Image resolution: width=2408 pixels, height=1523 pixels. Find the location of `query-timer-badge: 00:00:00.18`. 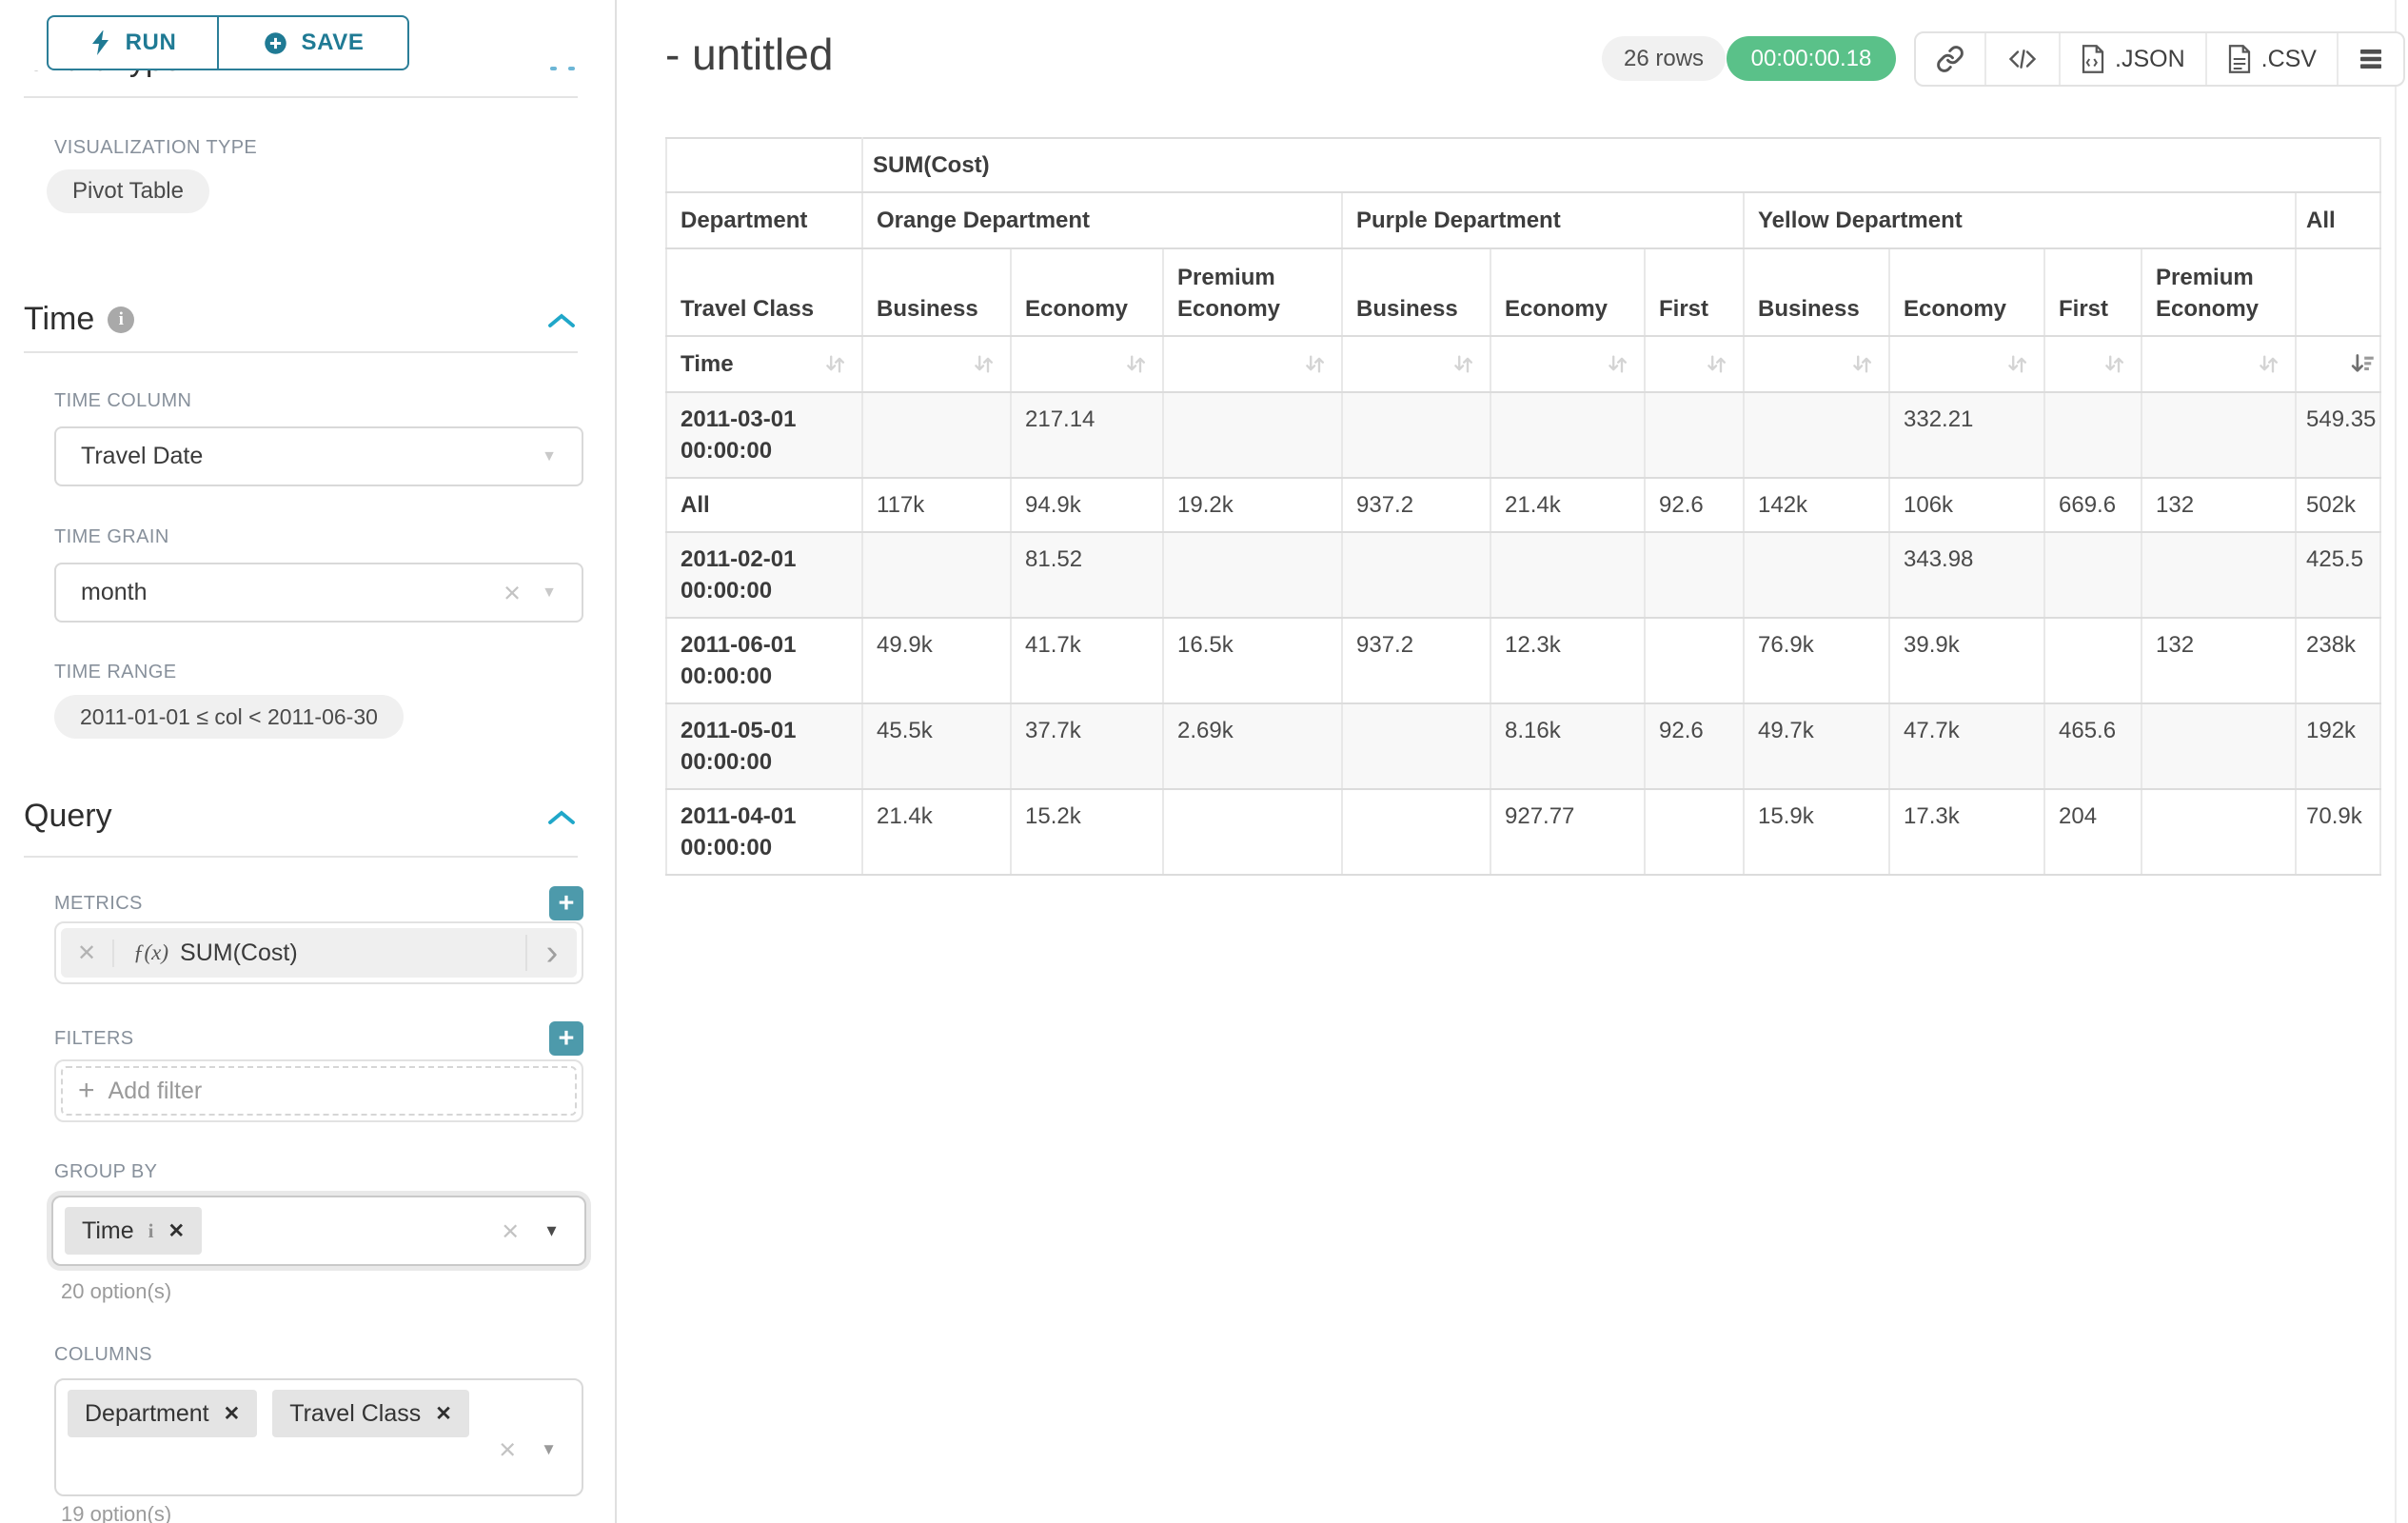

query-timer-badge: 00:00:00.18 is located at coordinates (1811, 59).